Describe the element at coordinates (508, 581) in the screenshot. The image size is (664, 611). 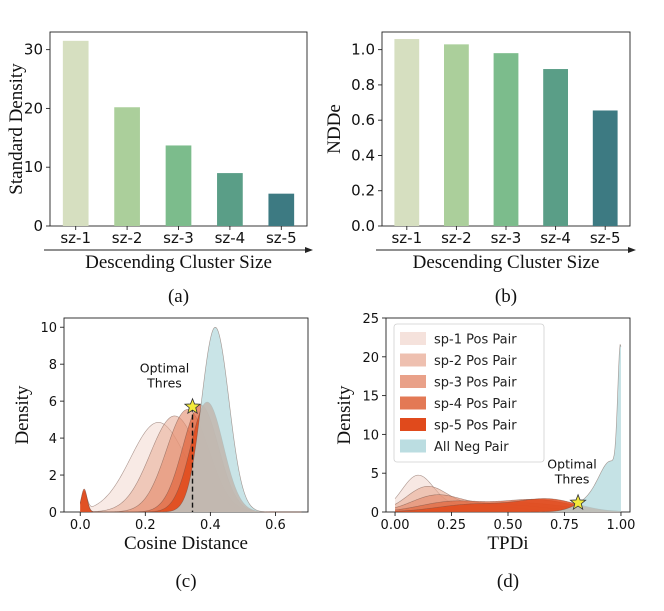
I see `panel-caption: (d)` at that location.